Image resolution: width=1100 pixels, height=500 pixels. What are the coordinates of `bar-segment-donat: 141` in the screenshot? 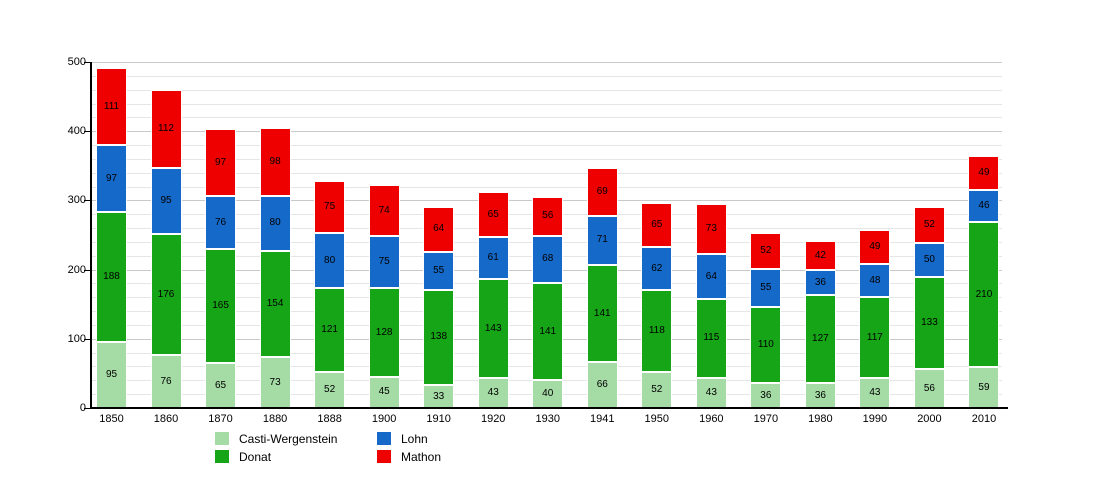 It's located at (548, 331).